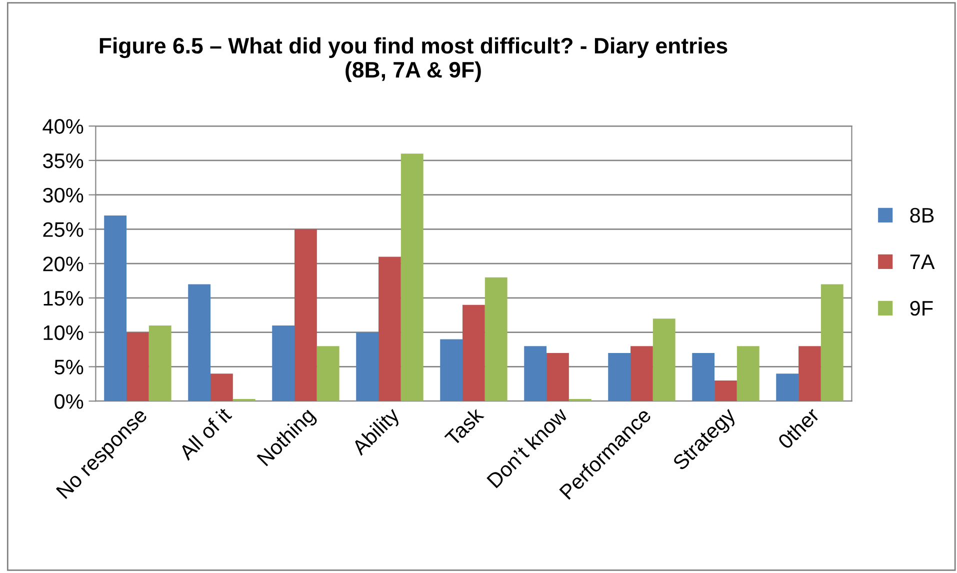 Image resolution: width=957 pixels, height=573 pixels. What do you see at coordinates (63, 264) in the screenshot?
I see `y-tick-label: 20%` at bounding box center [63, 264].